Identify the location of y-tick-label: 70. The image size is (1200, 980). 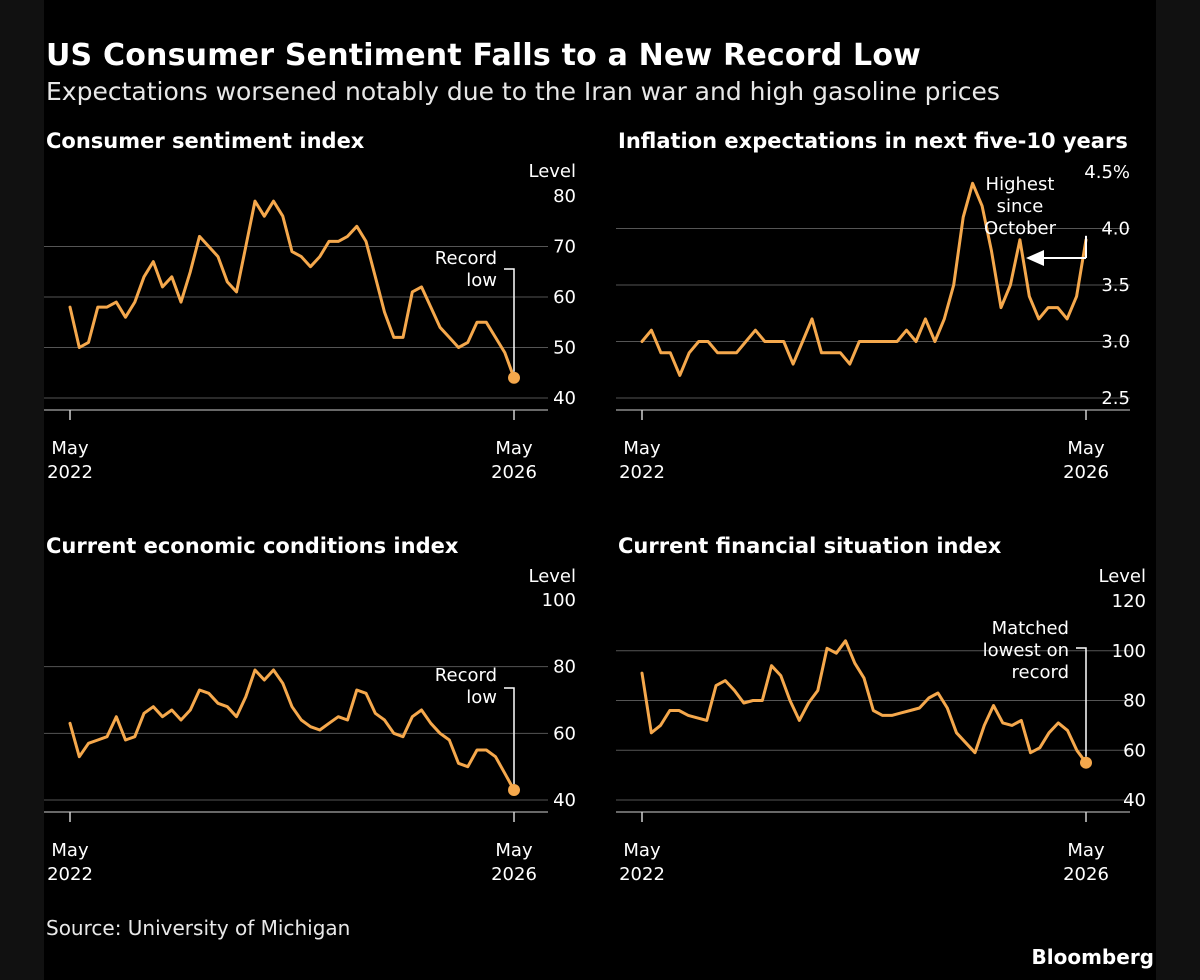
(564, 247).